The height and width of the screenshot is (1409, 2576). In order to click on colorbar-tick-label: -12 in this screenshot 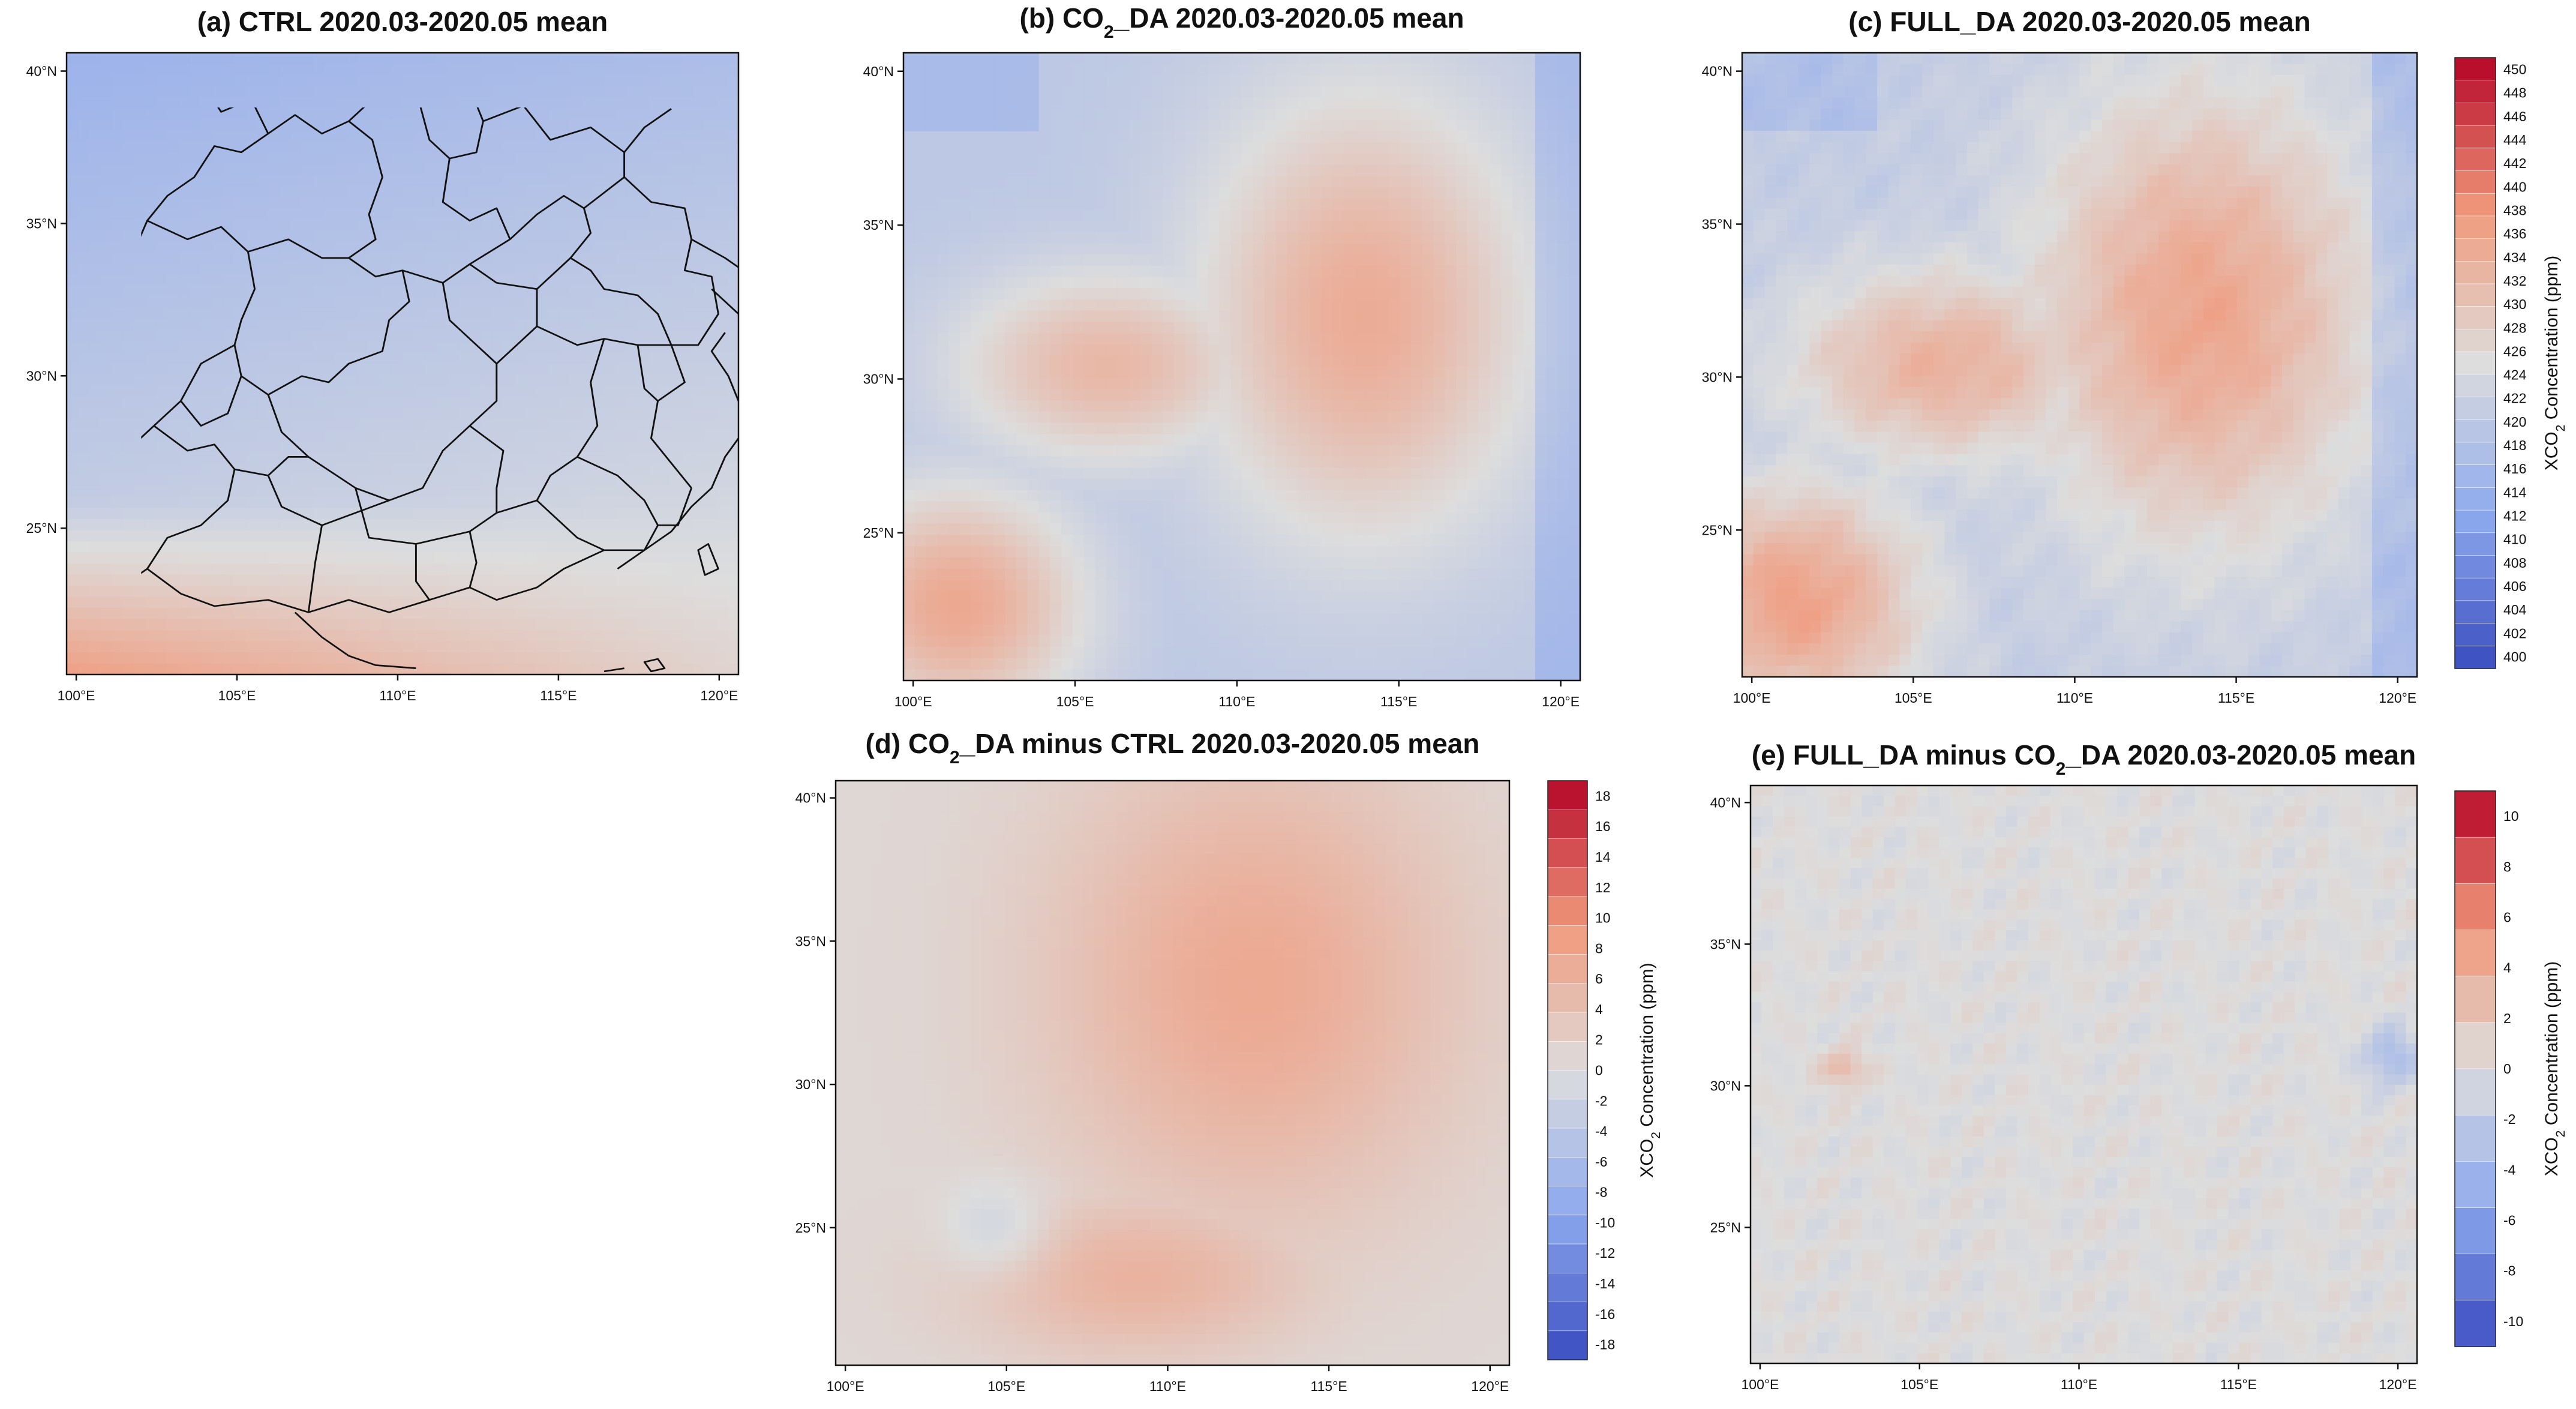, I will do `click(1605, 1253)`.